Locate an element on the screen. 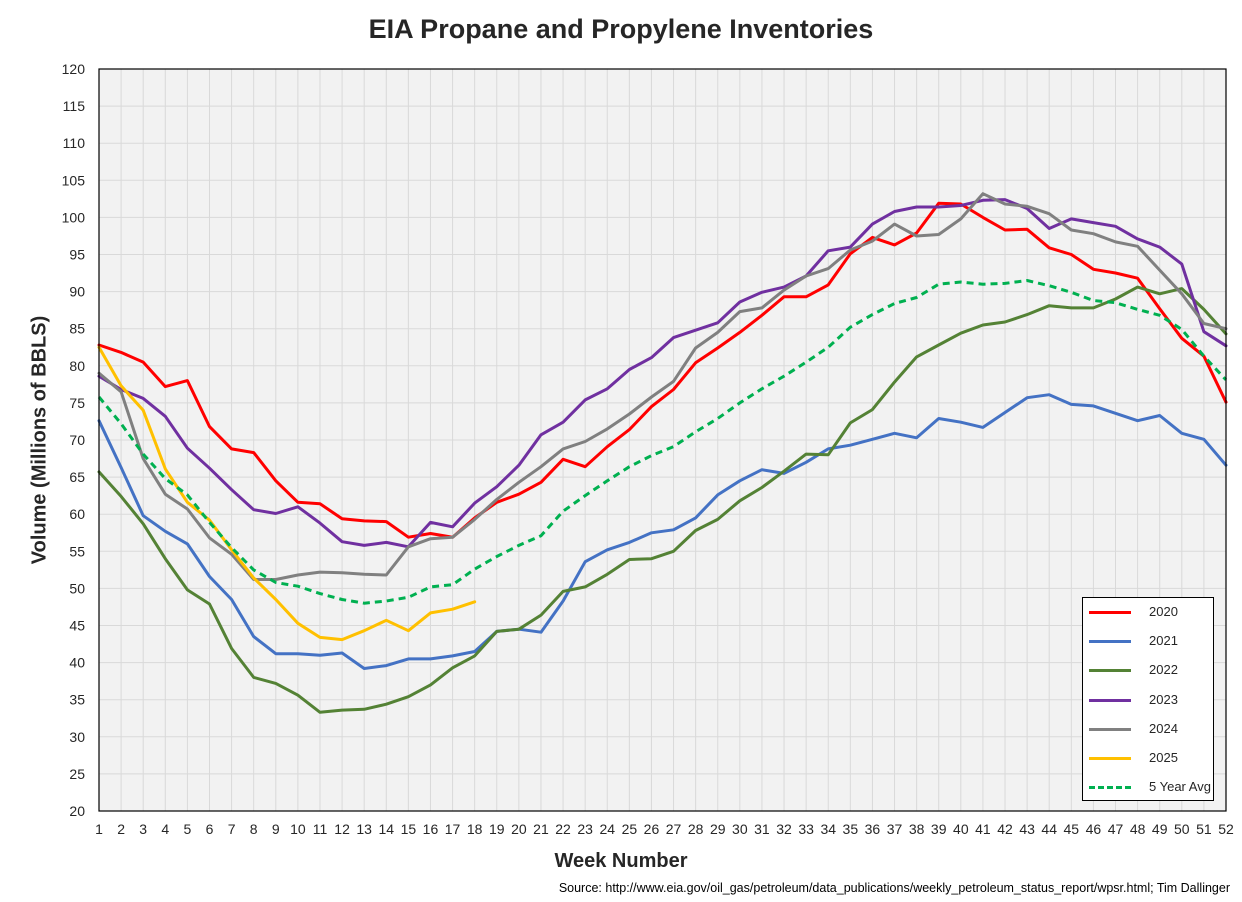 The width and height of the screenshot is (1242, 902). x-tick-label: 11 is located at coordinates (320, 829).